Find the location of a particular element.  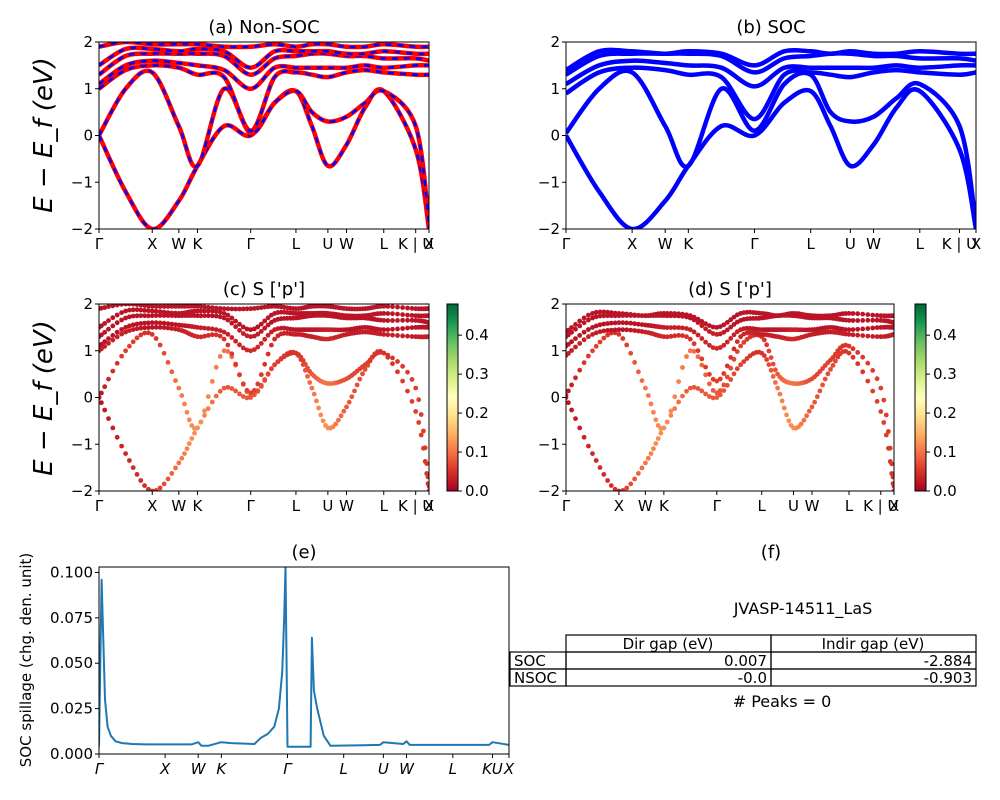

ytick-label-d-1: −1 is located at coordinates (549, 444).